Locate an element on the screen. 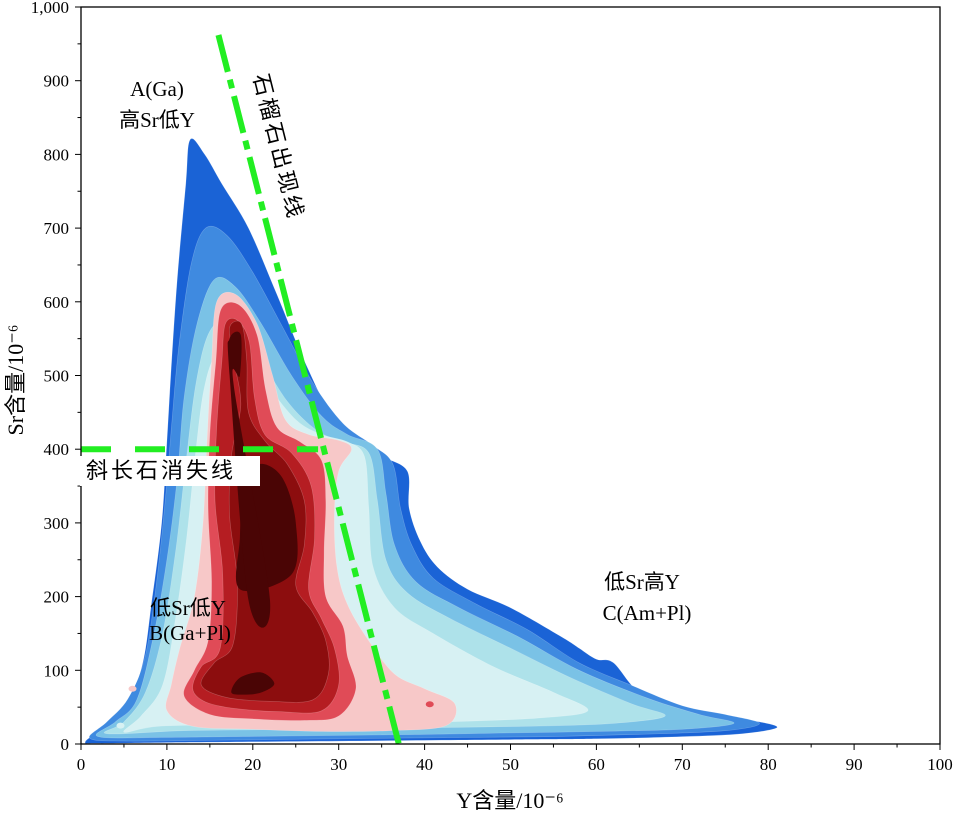 The height and width of the screenshot is (813, 957). x-axis-ticks: 0 10 20 30 40 50 60 70 80 90 100 is located at coordinates (515, 759).